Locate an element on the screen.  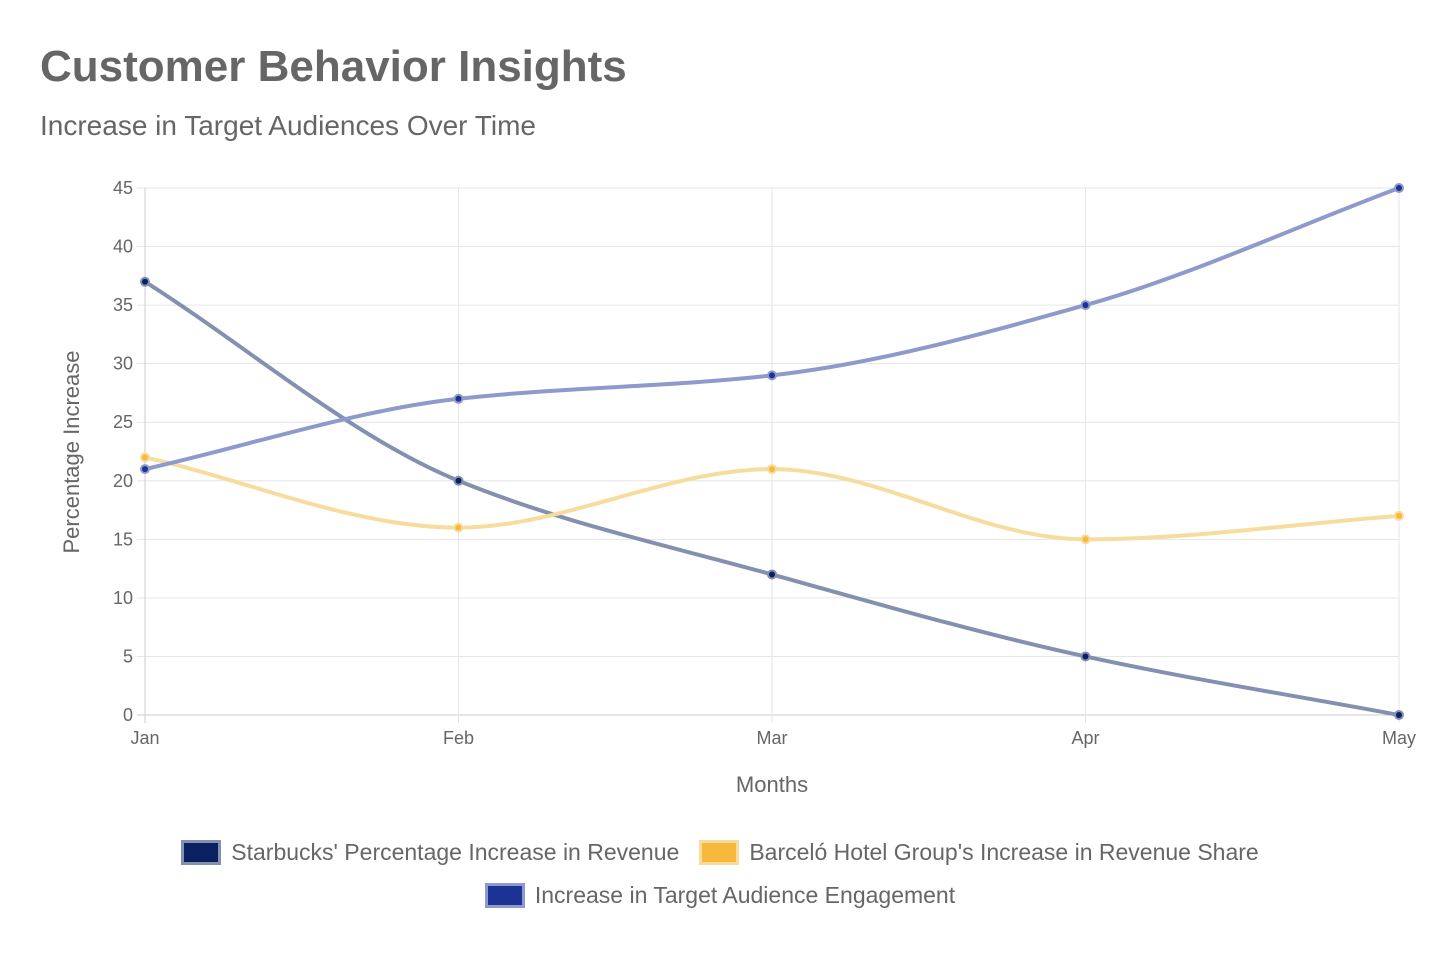
x-tick-label: Feb is located at coordinates (458, 738).